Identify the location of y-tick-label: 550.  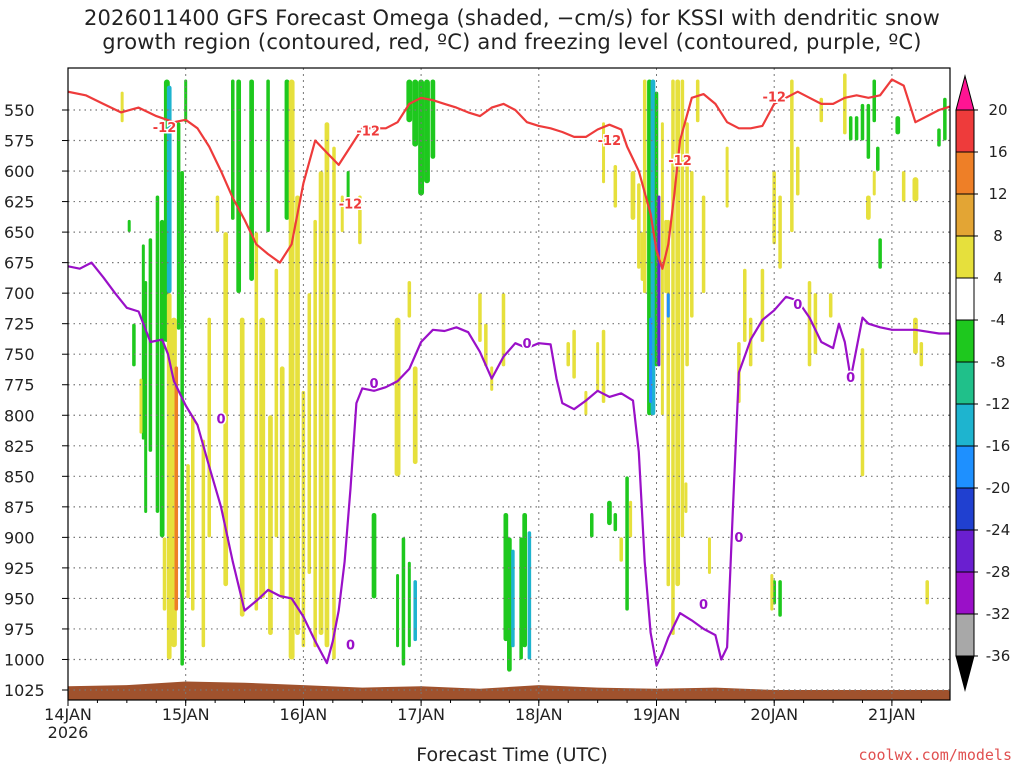
(19, 110).